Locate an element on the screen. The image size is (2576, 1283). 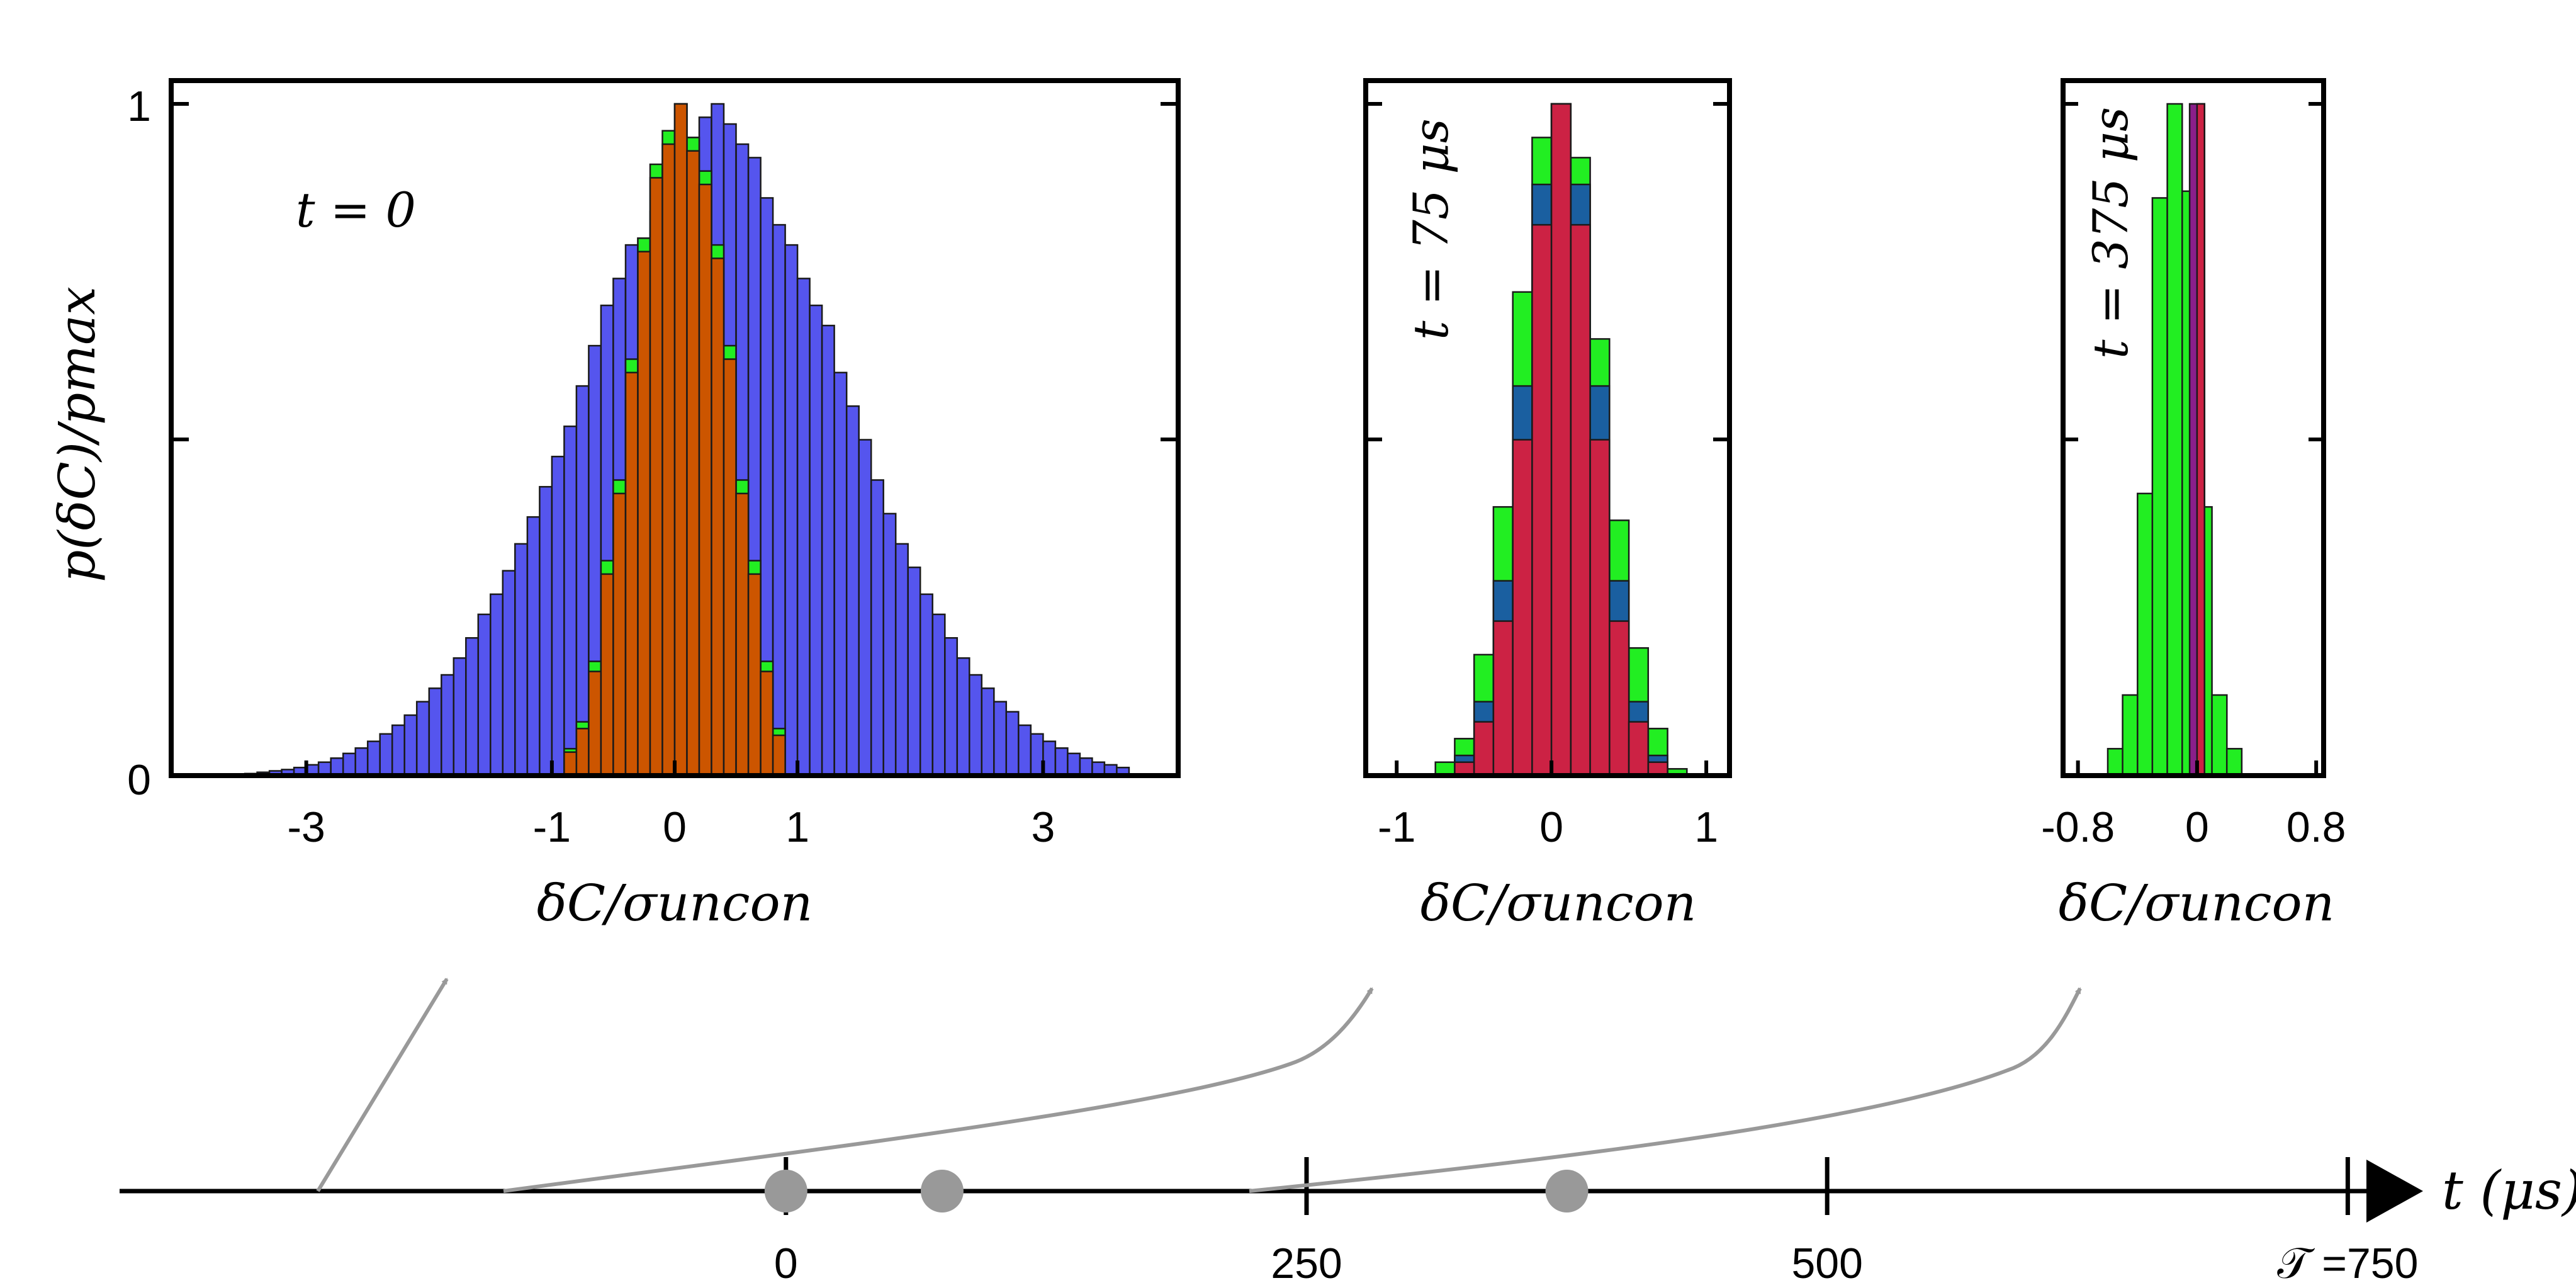
connector-arrow-t75 is located at coordinates (938, 1090).